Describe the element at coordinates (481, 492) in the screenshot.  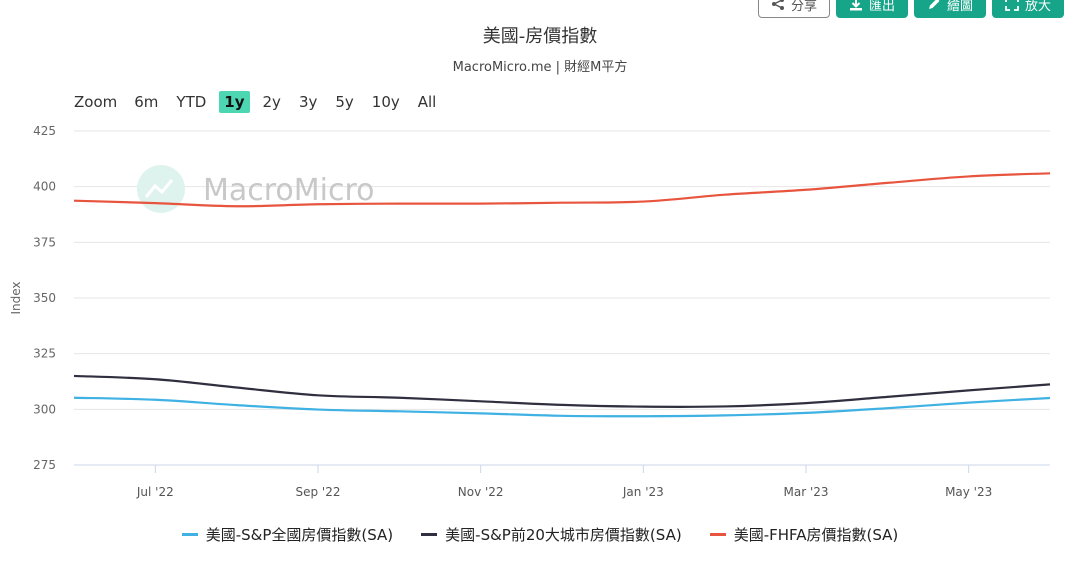
I see `x-tick-label: Nov '22` at that location.